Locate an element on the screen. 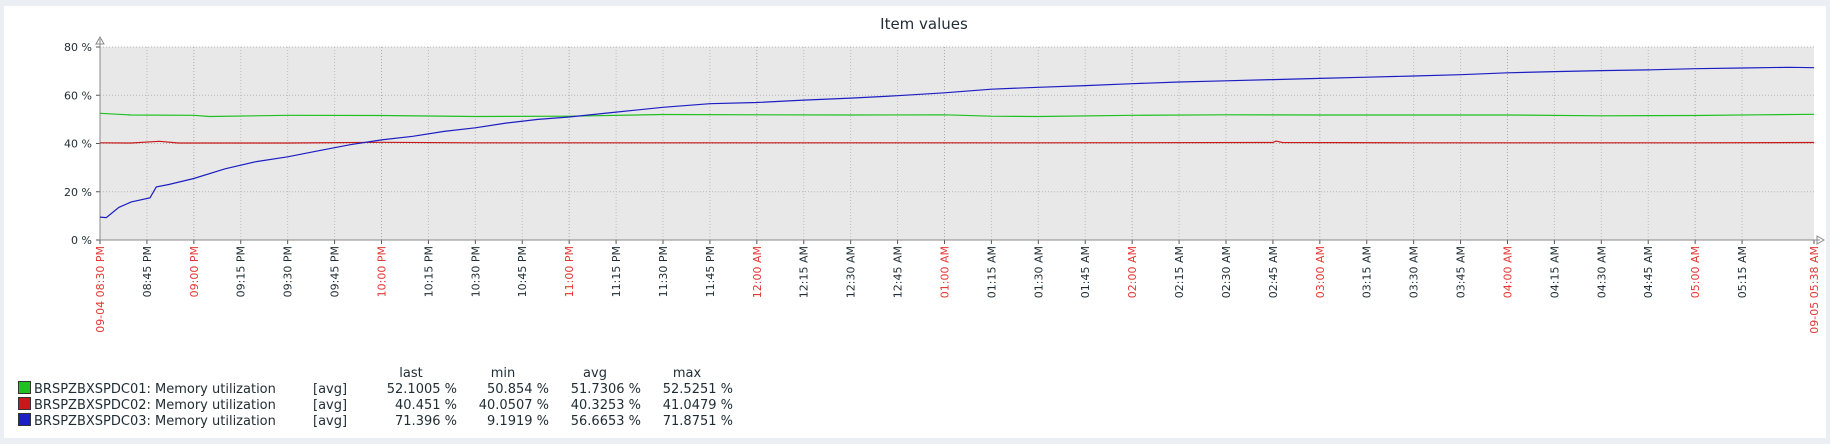 This screenshot has height=444, width=1830. x-tick-label: 02:00 AM is located at coordinates (1132, 272).